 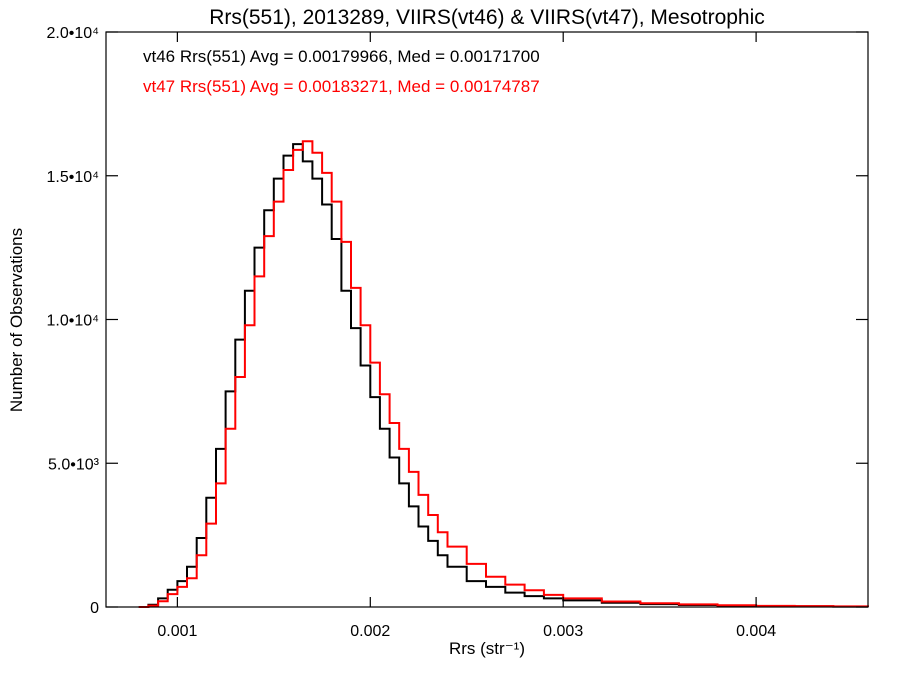 I want to click on y-axis-label: Number of Observations, so click(x=16, y=320).